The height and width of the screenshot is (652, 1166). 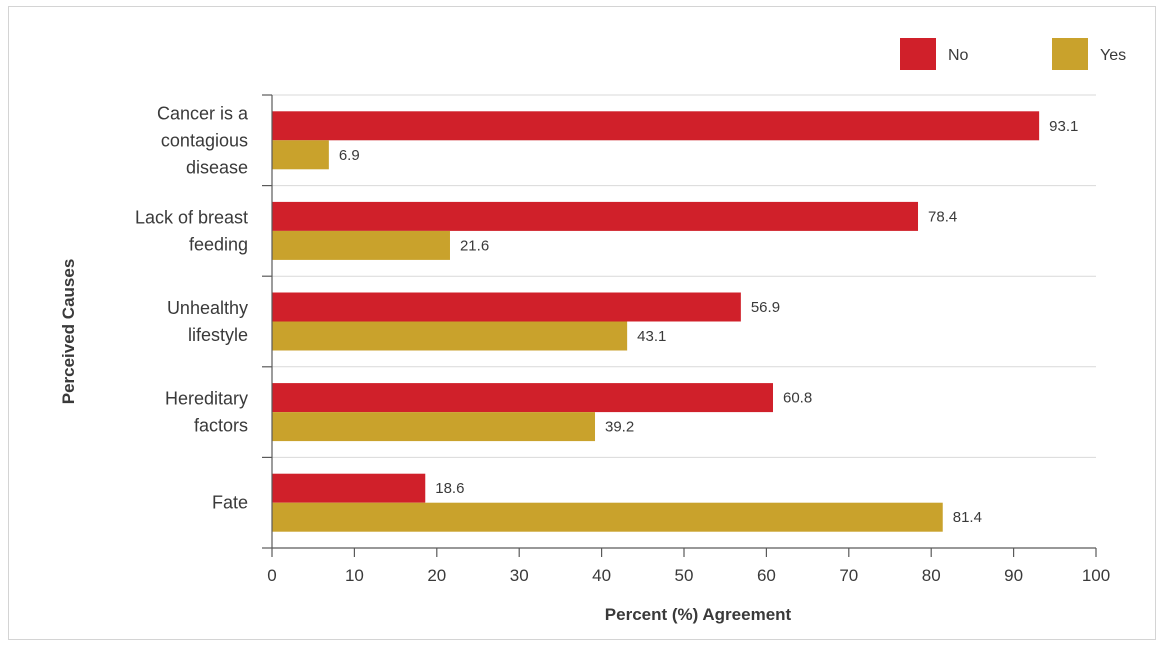 What do you see at coordinates (221, 426) in the screenshot?
I see `category-label: factors` at bounding box center [221, 426].